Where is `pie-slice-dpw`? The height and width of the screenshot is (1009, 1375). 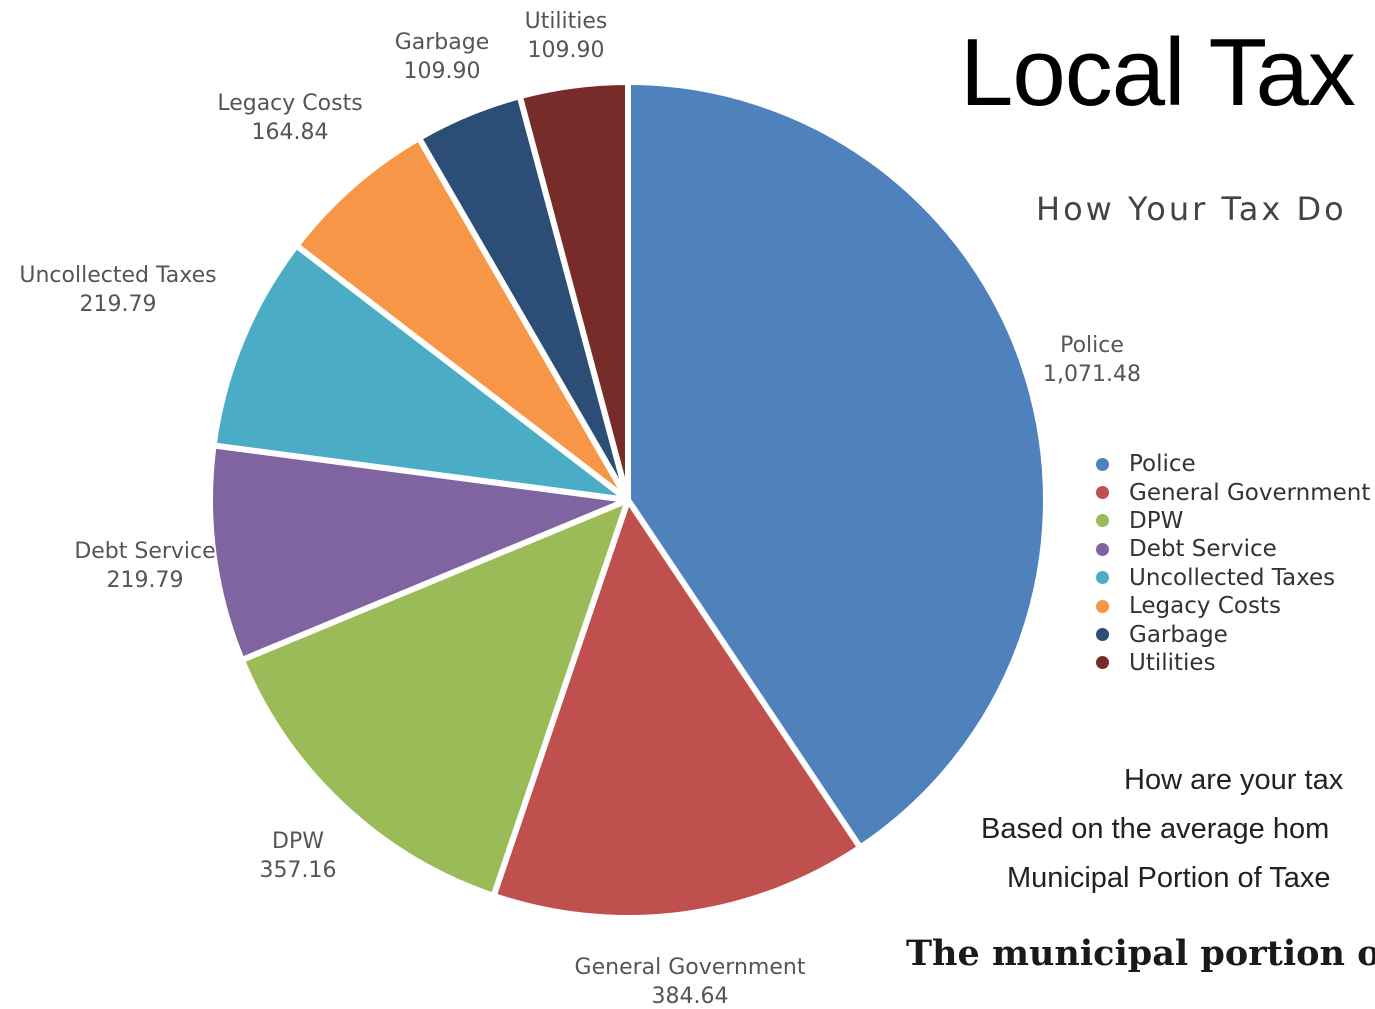 pie-slice-dpw is located at coordinates (434, 698).